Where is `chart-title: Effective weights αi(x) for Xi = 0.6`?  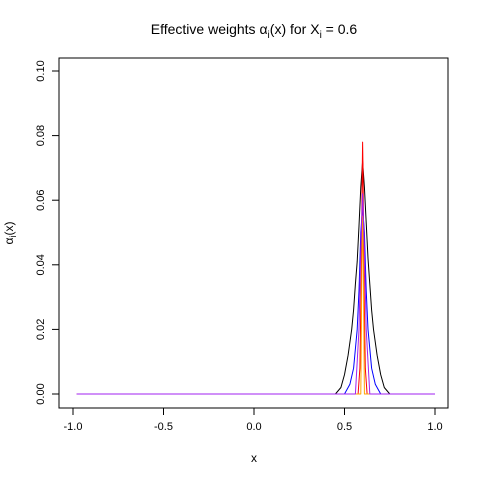
chart-title: Effective weights αi(x) for Xi = 0.6 is located at coordinates (254, 31).